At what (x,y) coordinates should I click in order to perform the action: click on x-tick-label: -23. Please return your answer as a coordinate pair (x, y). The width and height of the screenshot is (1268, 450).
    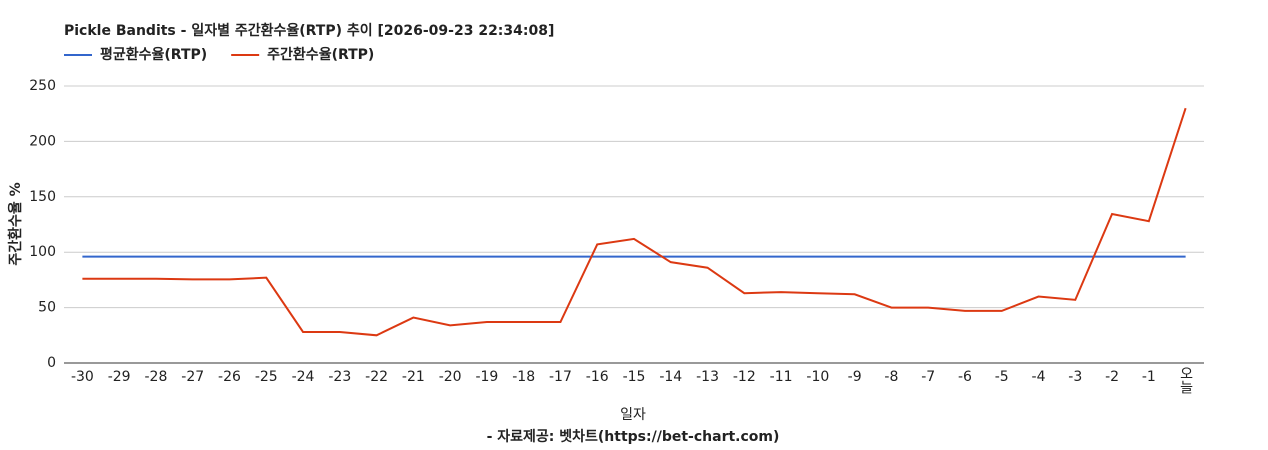
    Looking at the image, I should click on (339, 377).